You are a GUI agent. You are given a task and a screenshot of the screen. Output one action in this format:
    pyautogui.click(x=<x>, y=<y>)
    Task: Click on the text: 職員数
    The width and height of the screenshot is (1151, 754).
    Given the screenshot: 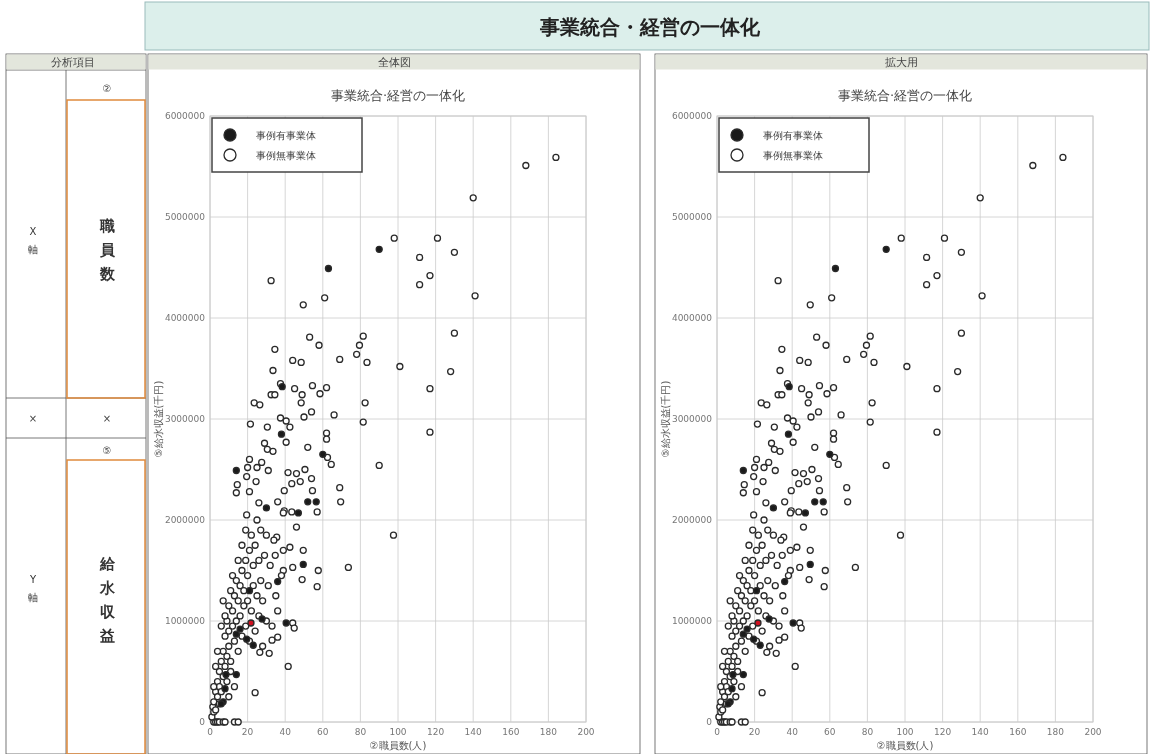 What is the action you would take?
    pyautogui.click(x=107, y=250)
    